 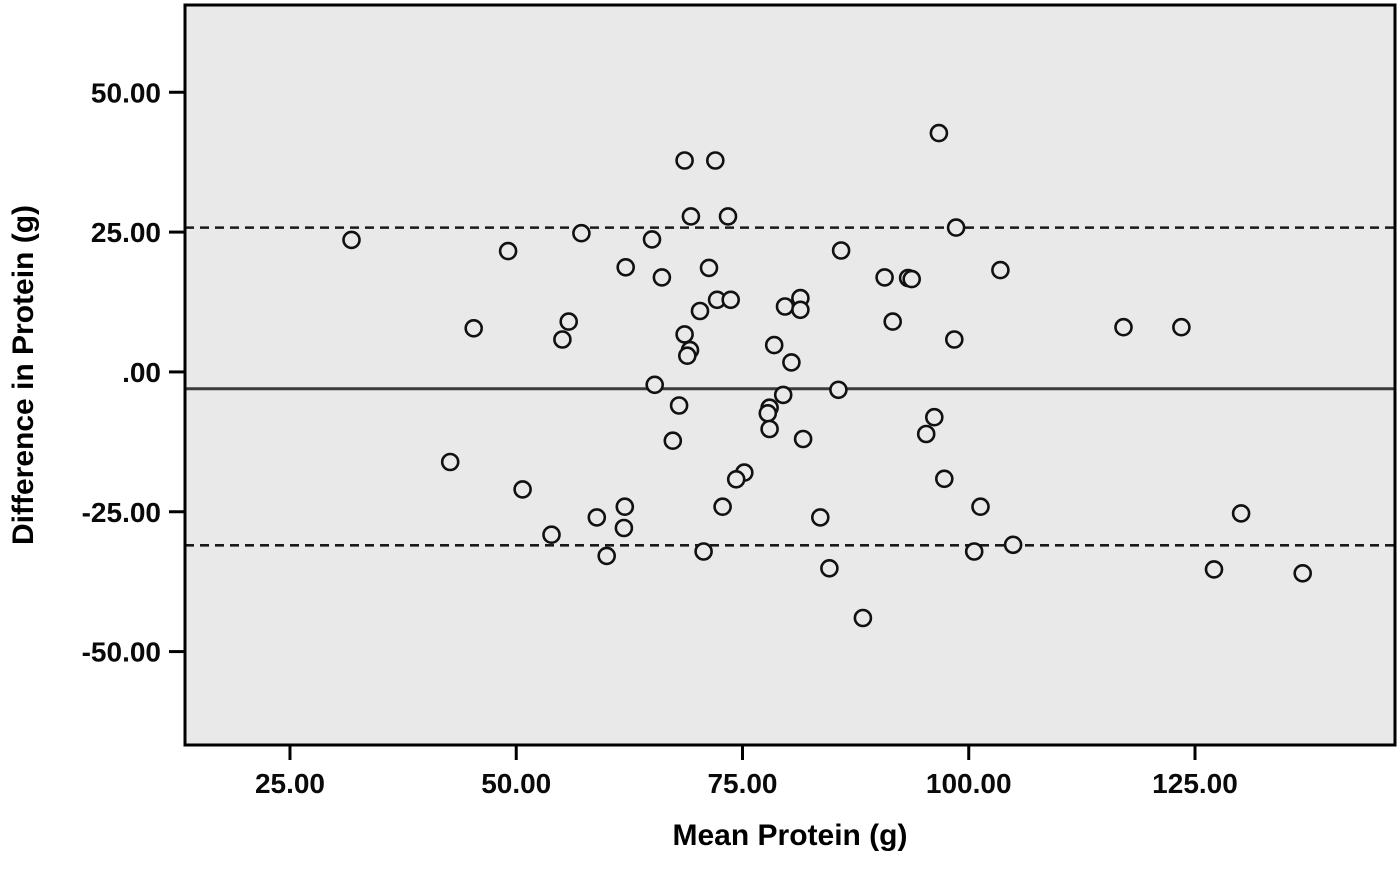 I want to click on y-tick-label: -50.00, so click(x=121, y=652).